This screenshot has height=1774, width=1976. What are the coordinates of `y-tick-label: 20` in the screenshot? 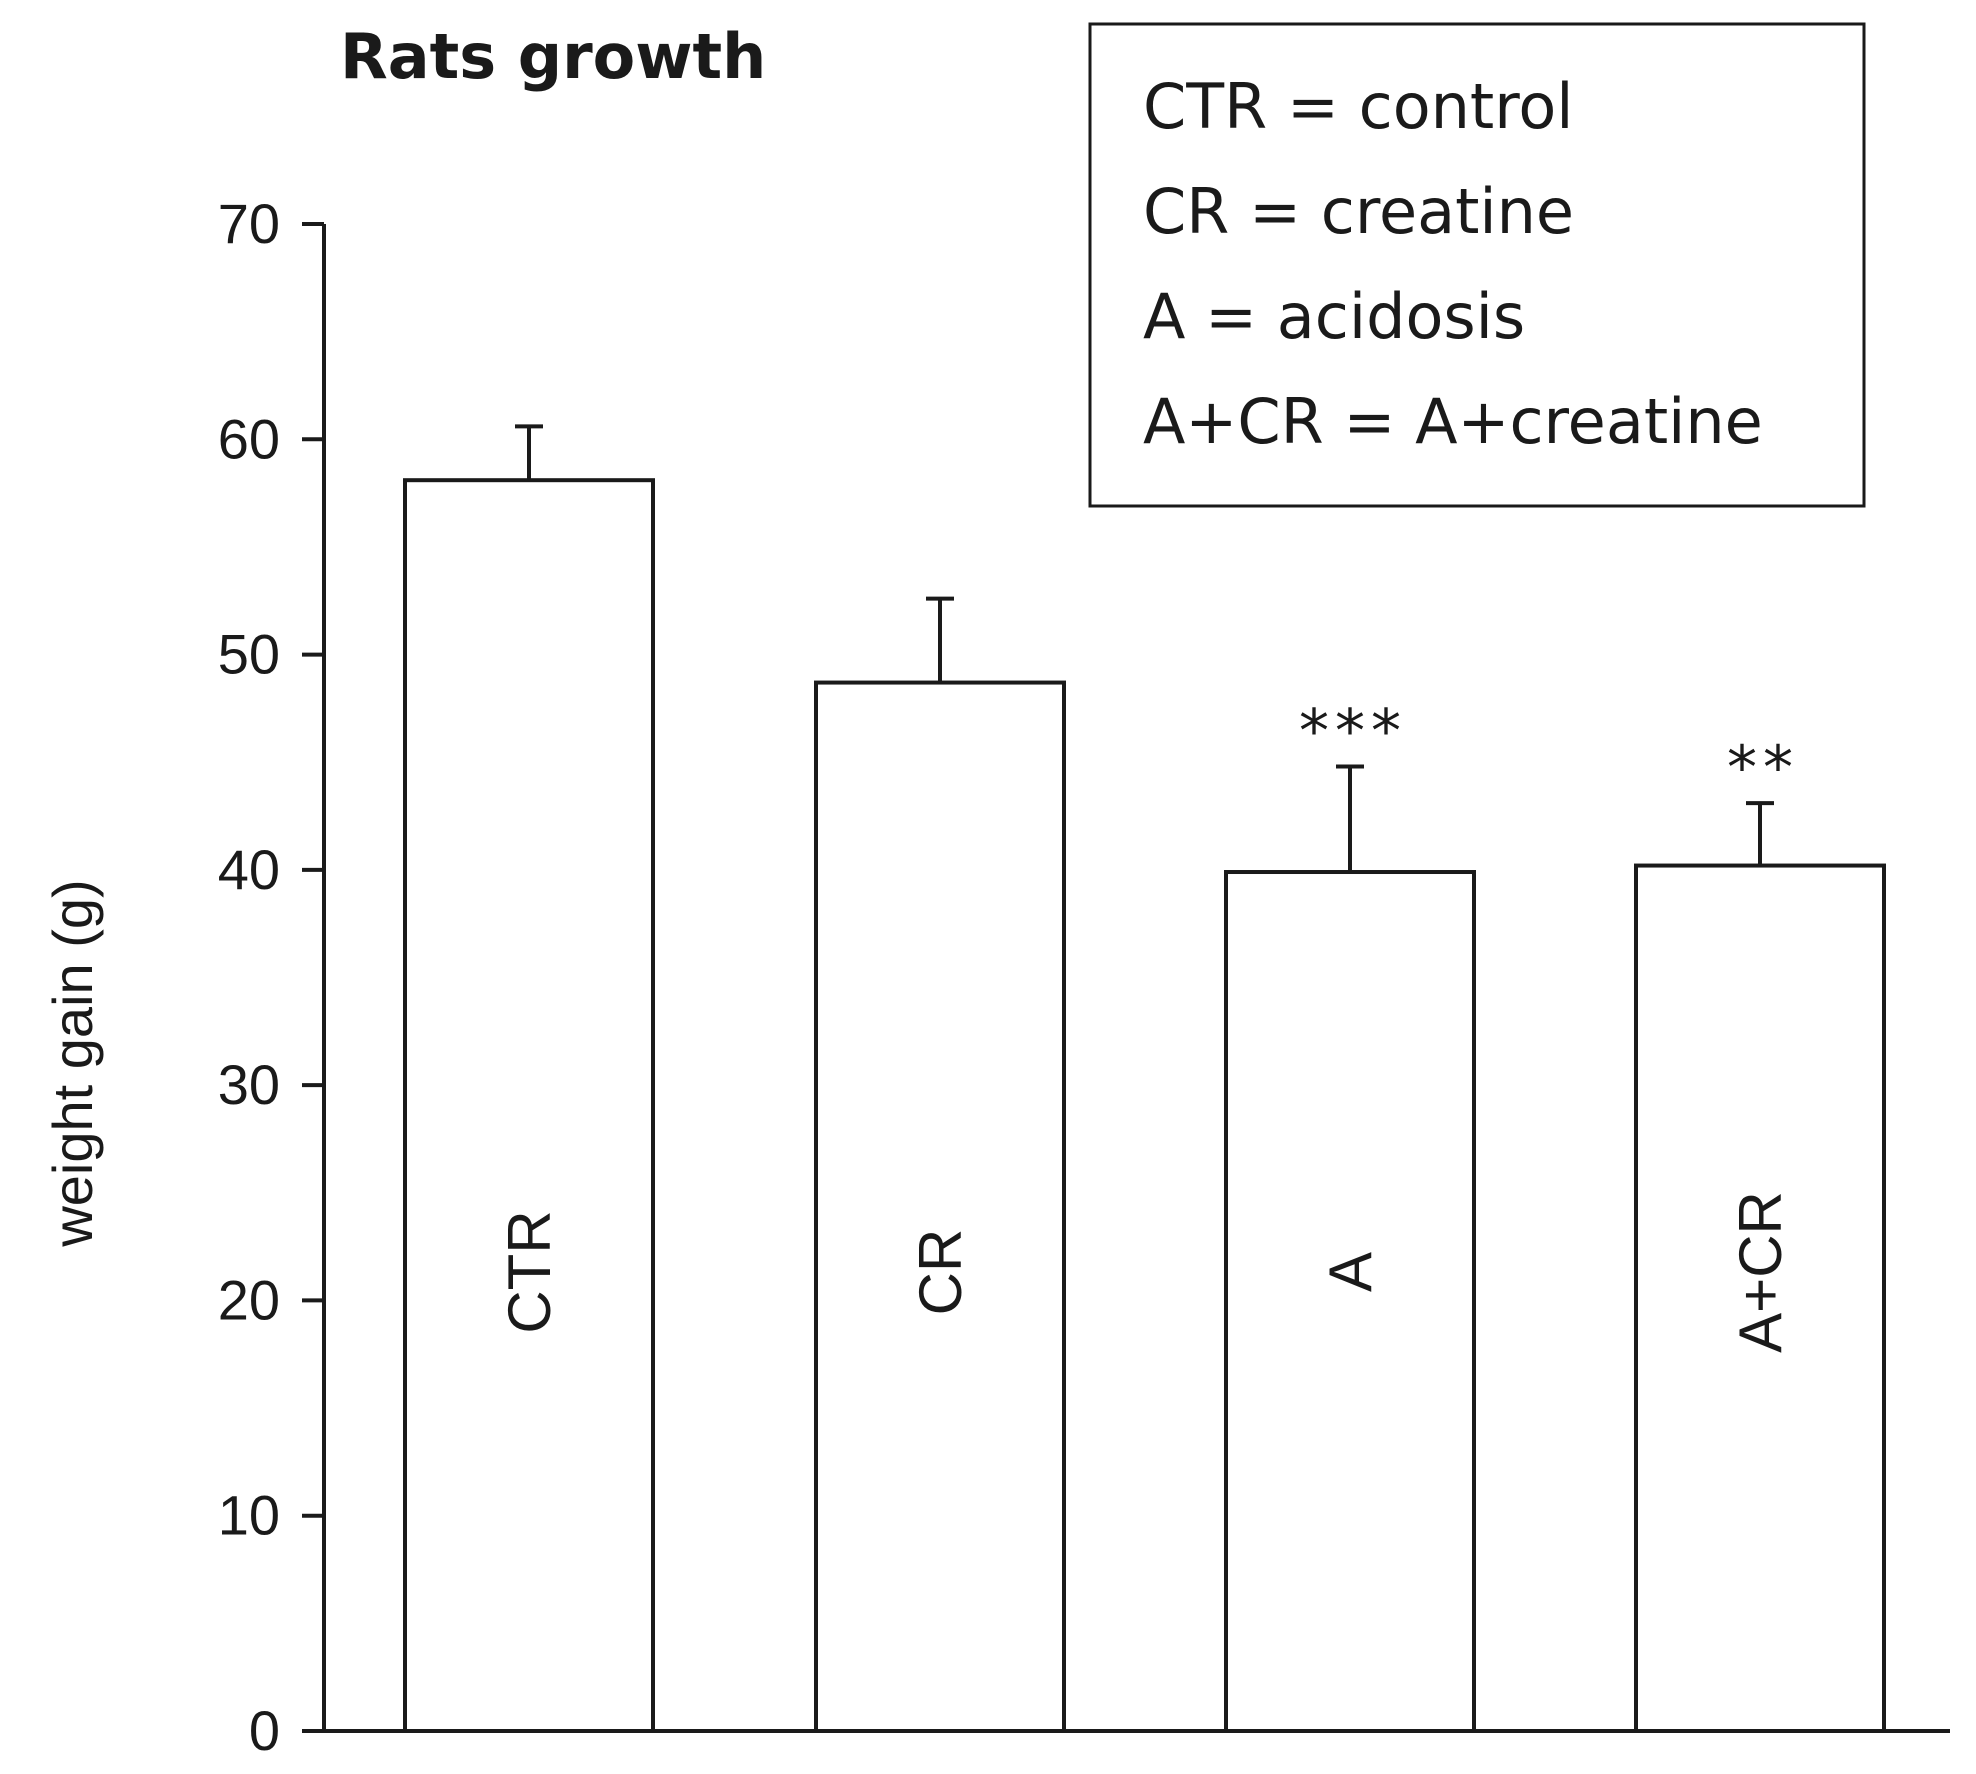 It's located at (249, 1299).